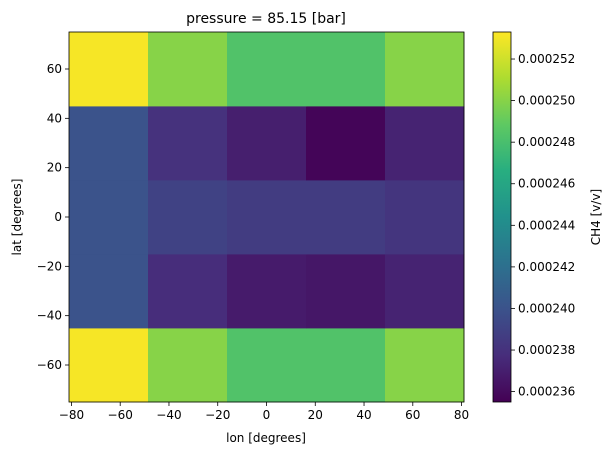 Image resolution: width=613 pixels, height=455 pixels. I want to click on colorbar-label: CH4 [v/v], so click(596, 217).